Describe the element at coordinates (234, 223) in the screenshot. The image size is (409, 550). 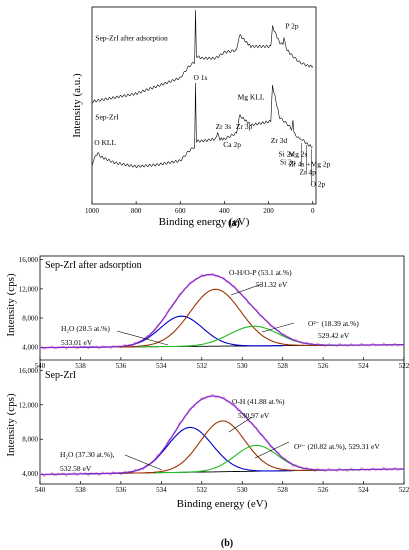
I see `panel-a-label: (a)` at that location.